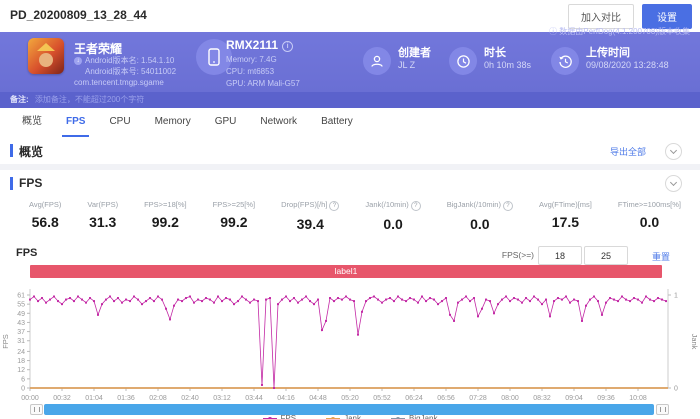  I want to click on tab-gpu: GPU, so click(225, 121).